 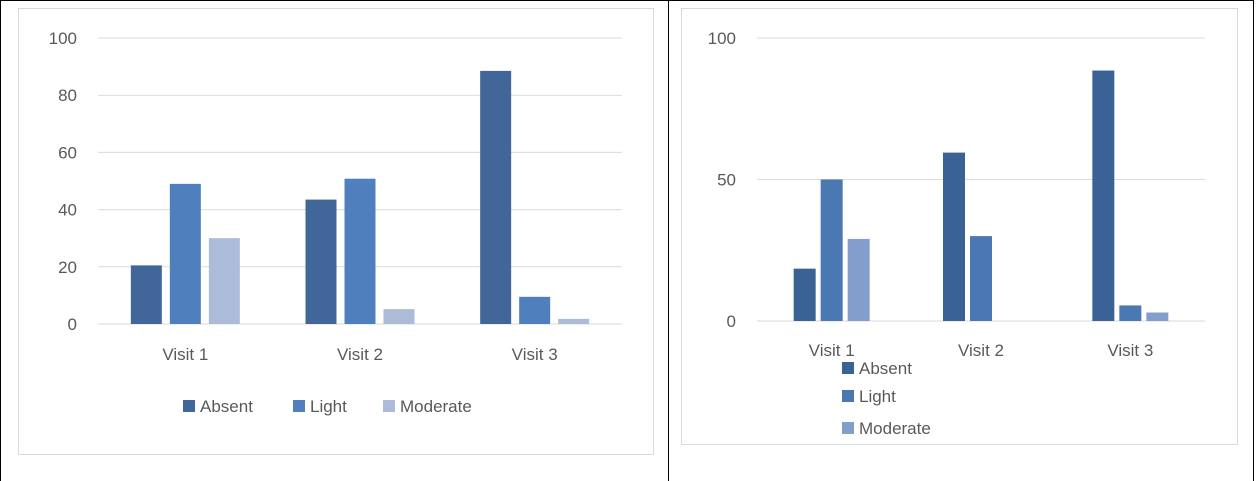 What do you see at coordinates (72, 324) in the screenshot?
I see `left-chart-y-tick-label: 0` at bounding box center [72, 324].